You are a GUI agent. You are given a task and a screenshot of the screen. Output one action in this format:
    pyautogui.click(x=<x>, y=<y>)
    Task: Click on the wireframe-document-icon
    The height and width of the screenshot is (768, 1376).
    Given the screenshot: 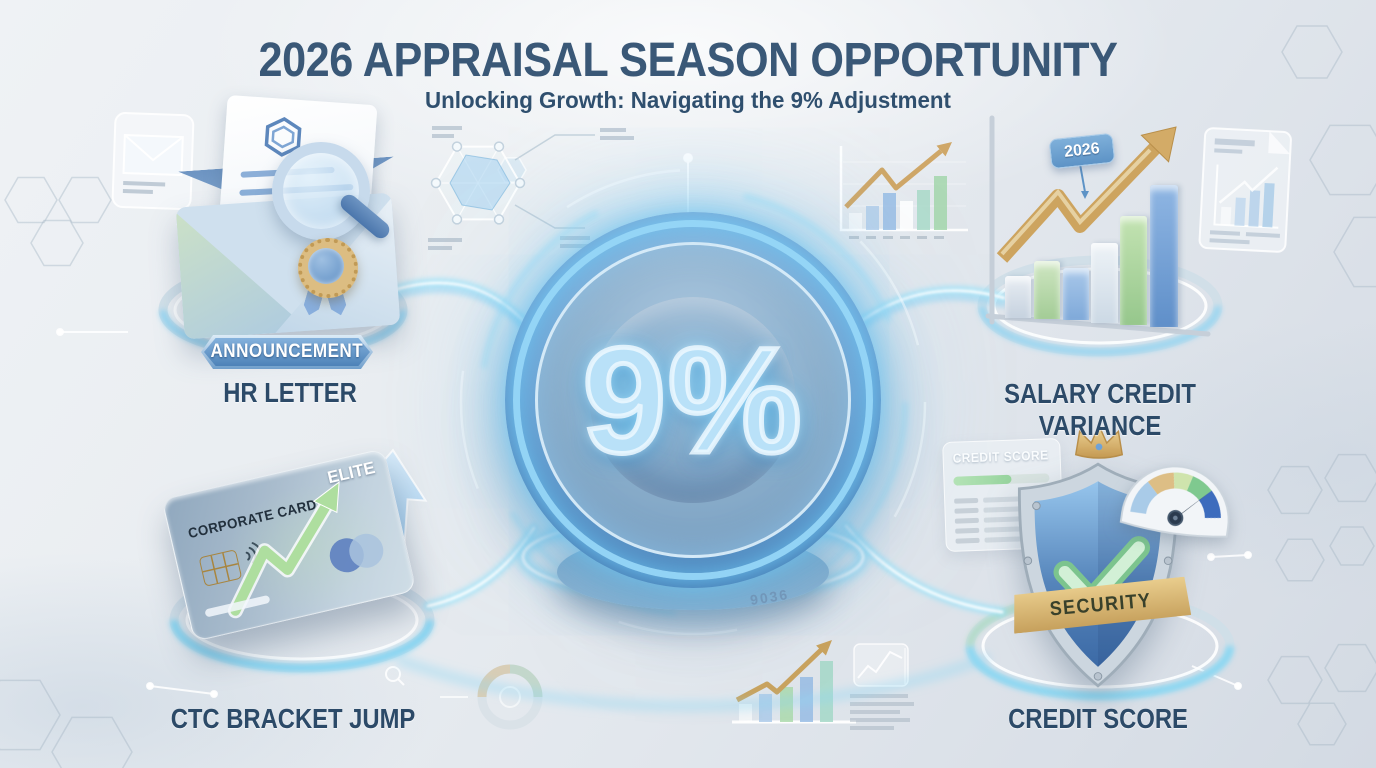 What is the action you would take?
    pyautogui.click(x=1245, y=190)
    